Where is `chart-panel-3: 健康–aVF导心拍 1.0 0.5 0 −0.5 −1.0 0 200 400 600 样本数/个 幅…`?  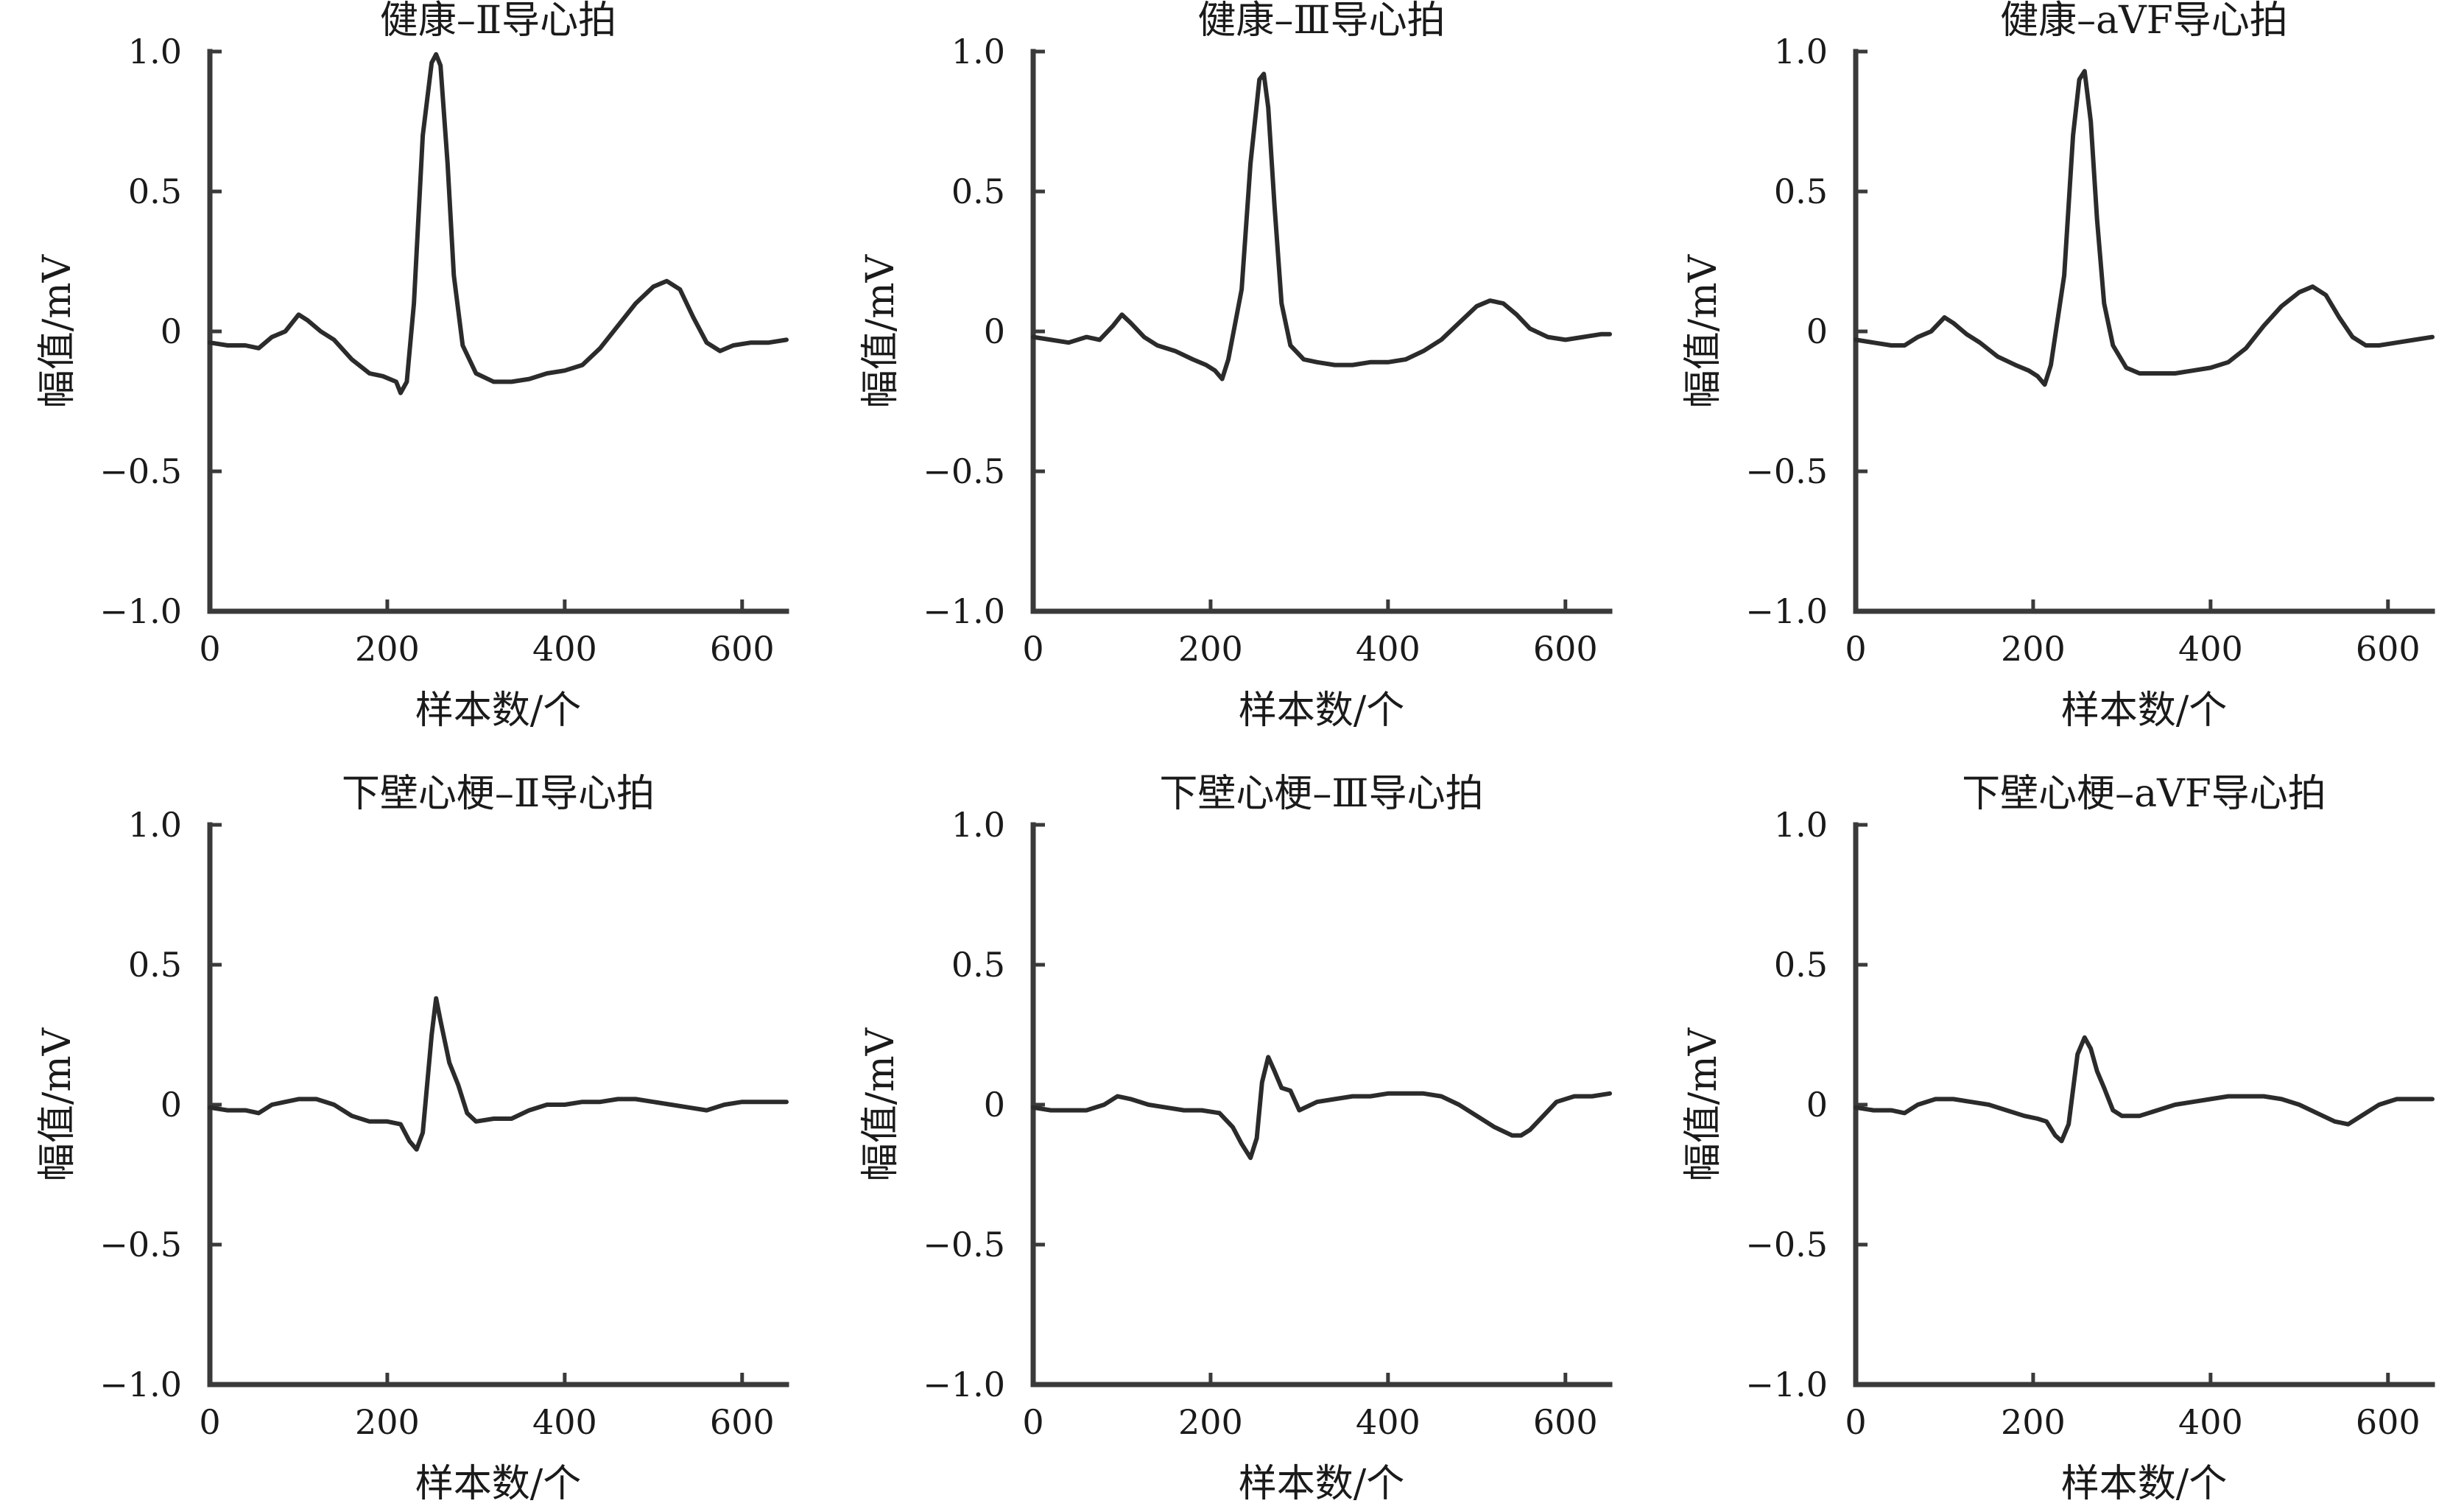
chart-panel-3: 健康–aVF导心拍 1.0 0.5 0 −0.5 −1.0 0 200 400 600 样本数/个 幅… is located at coordinates (2058, 366).